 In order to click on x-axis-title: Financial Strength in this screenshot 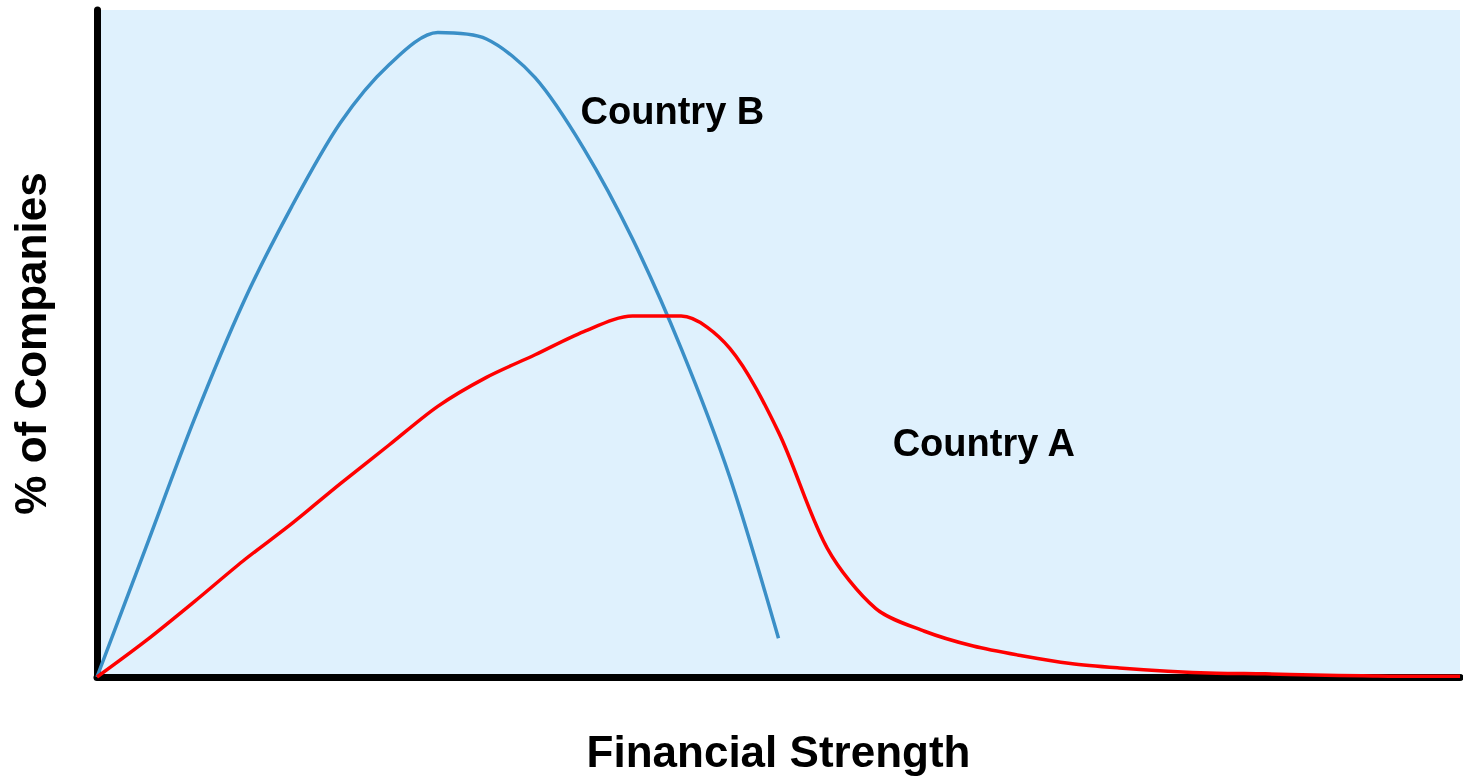, I will do `click(778, 751)`.